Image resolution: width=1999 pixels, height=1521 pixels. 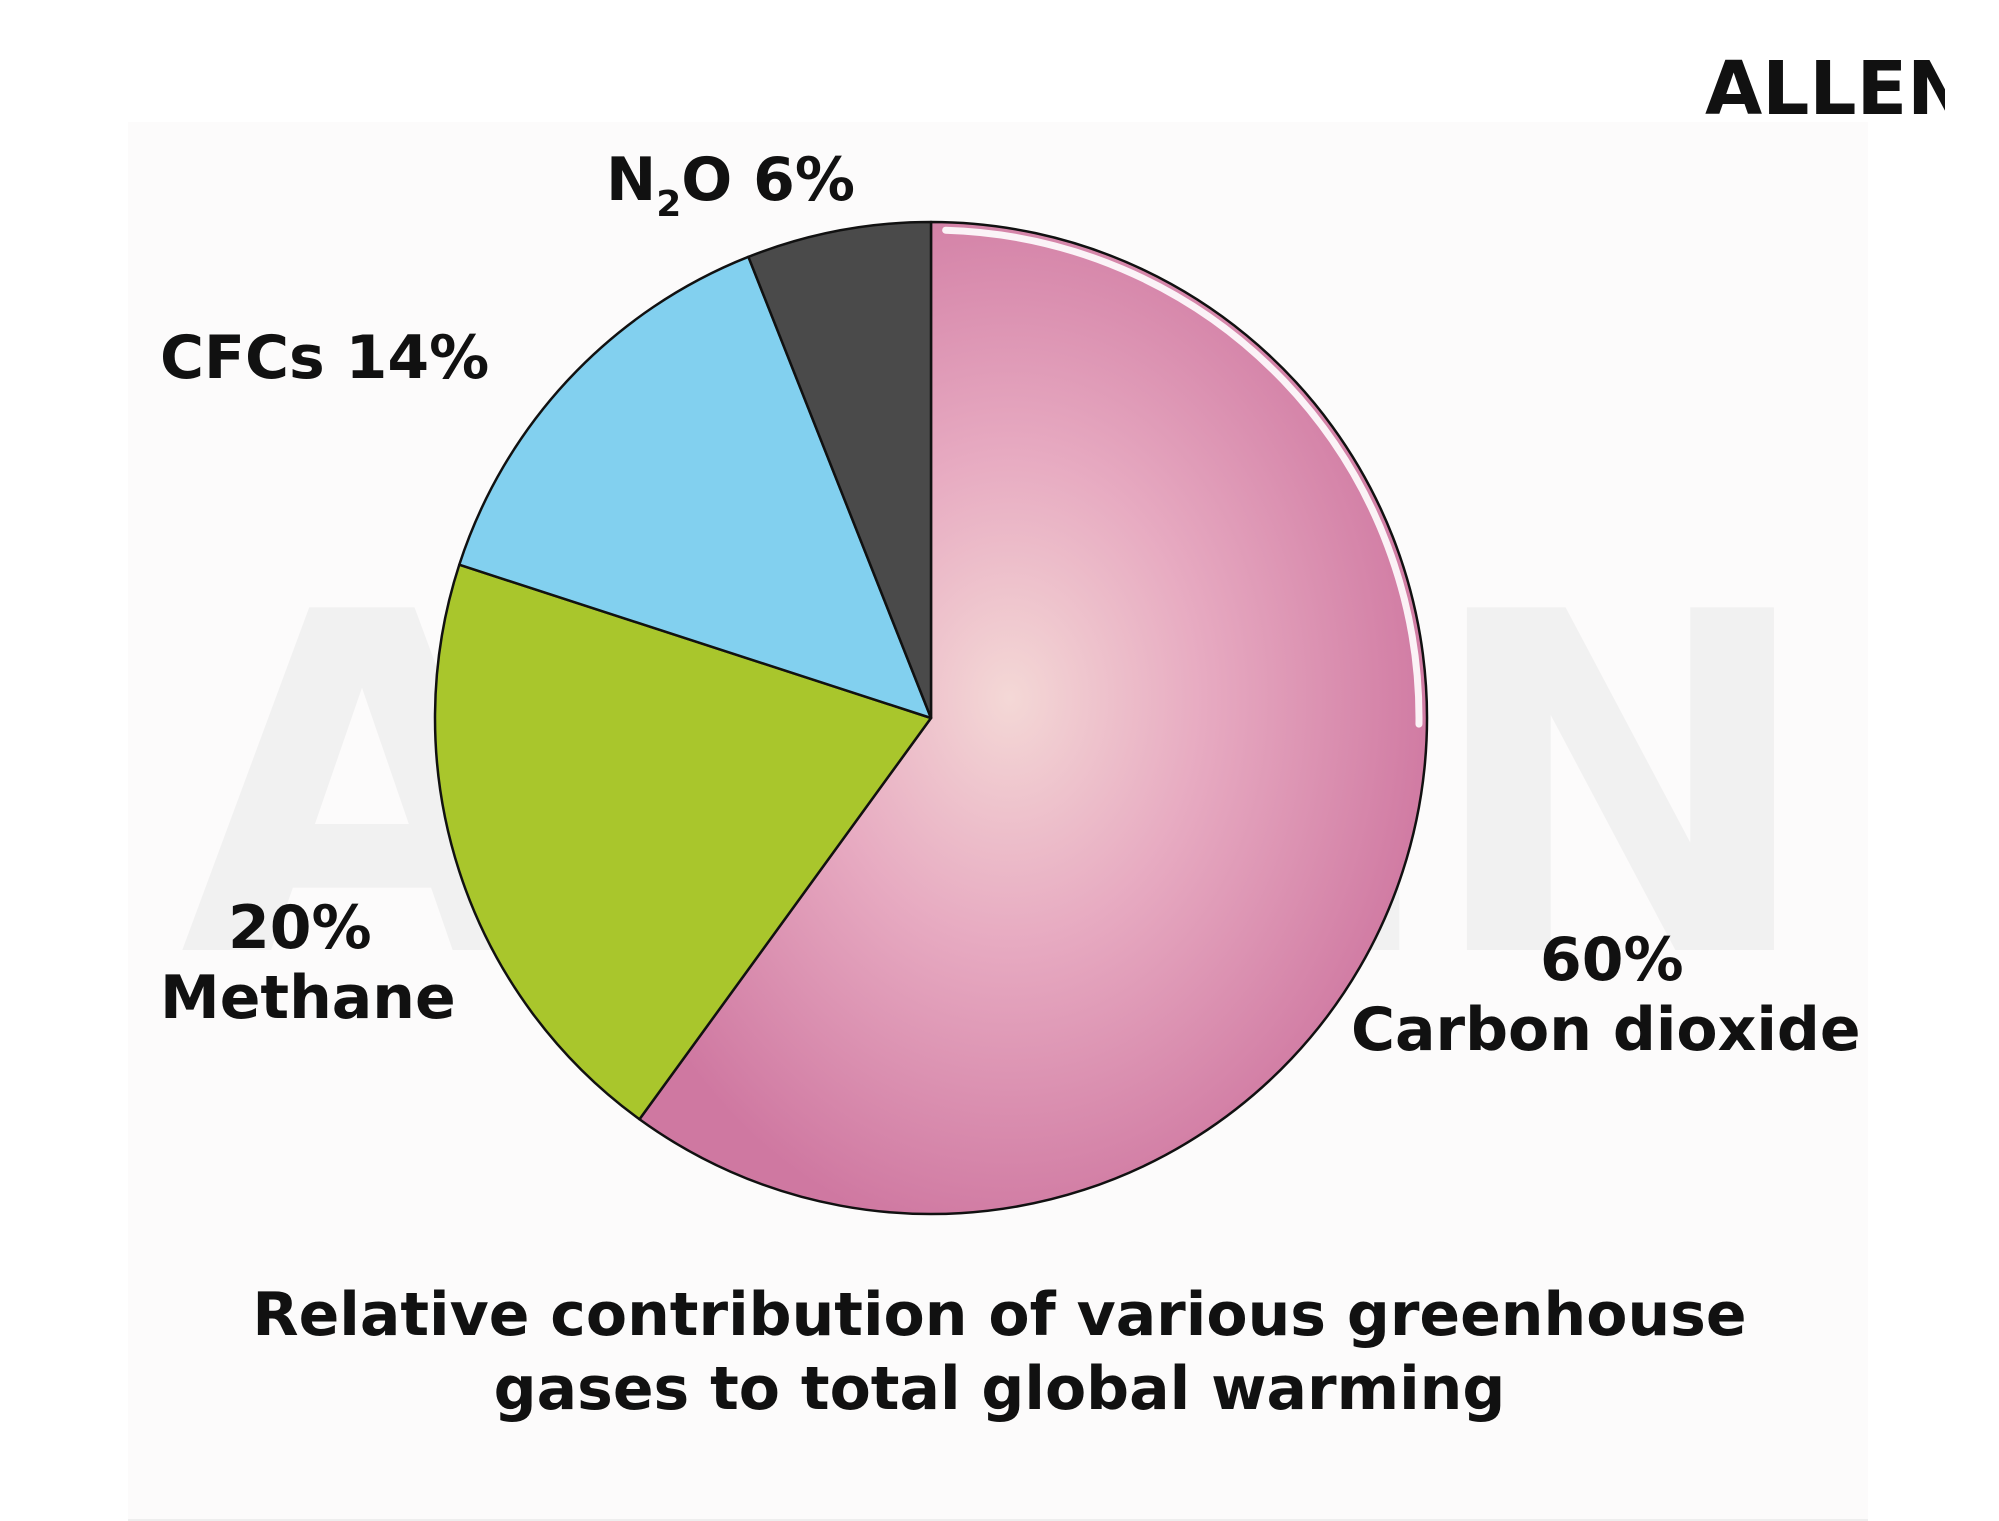 What do you see at coordinates (300, 928) in the screenshot?
I see `label-methane-value: 20%` at bounding box center [300, 928].